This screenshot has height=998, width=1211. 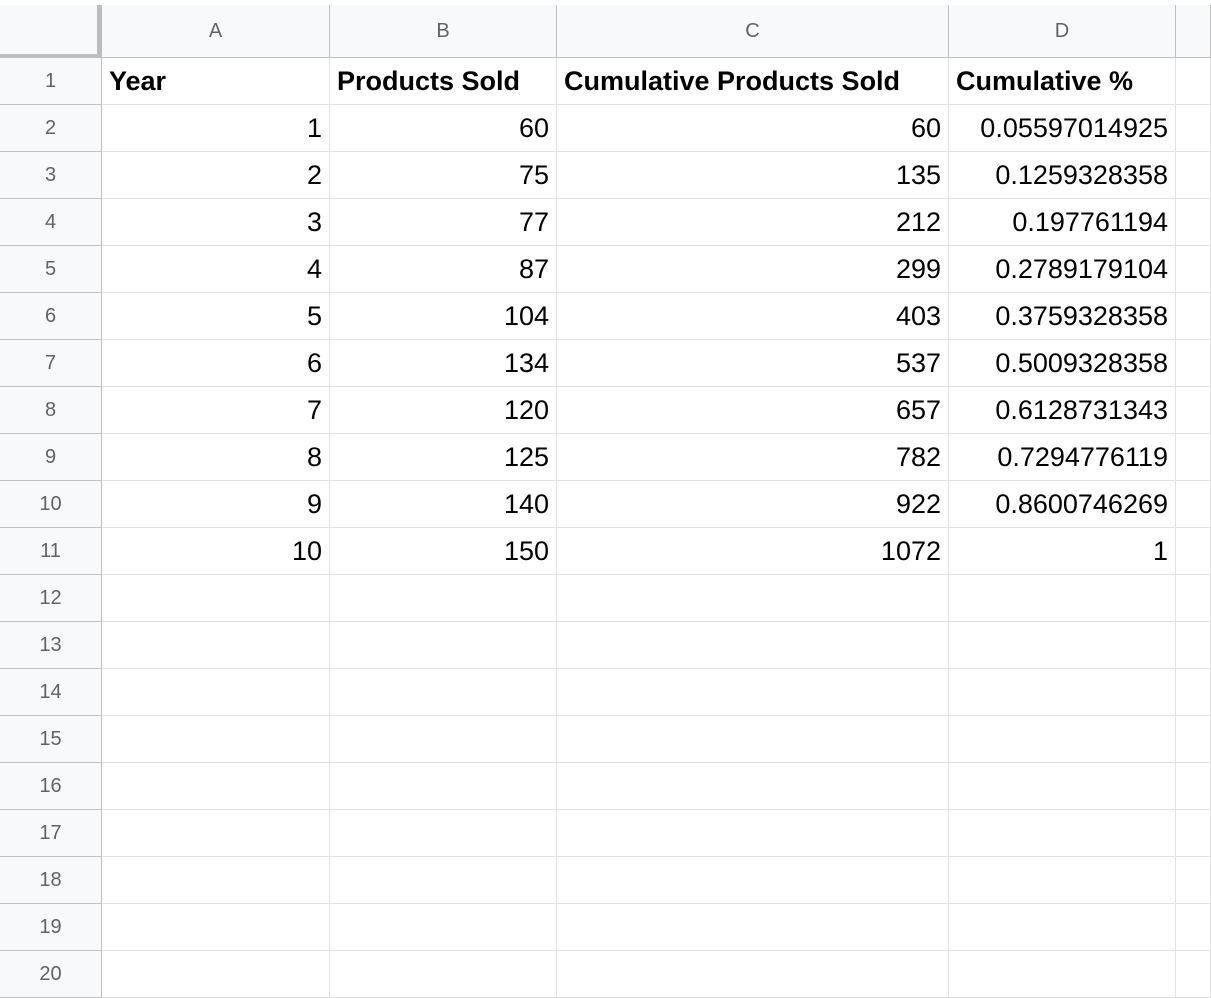 What do you see at coordinates (753, 269) in the screenshot?
I see `cell: 299` at bounding box center [753, 269].